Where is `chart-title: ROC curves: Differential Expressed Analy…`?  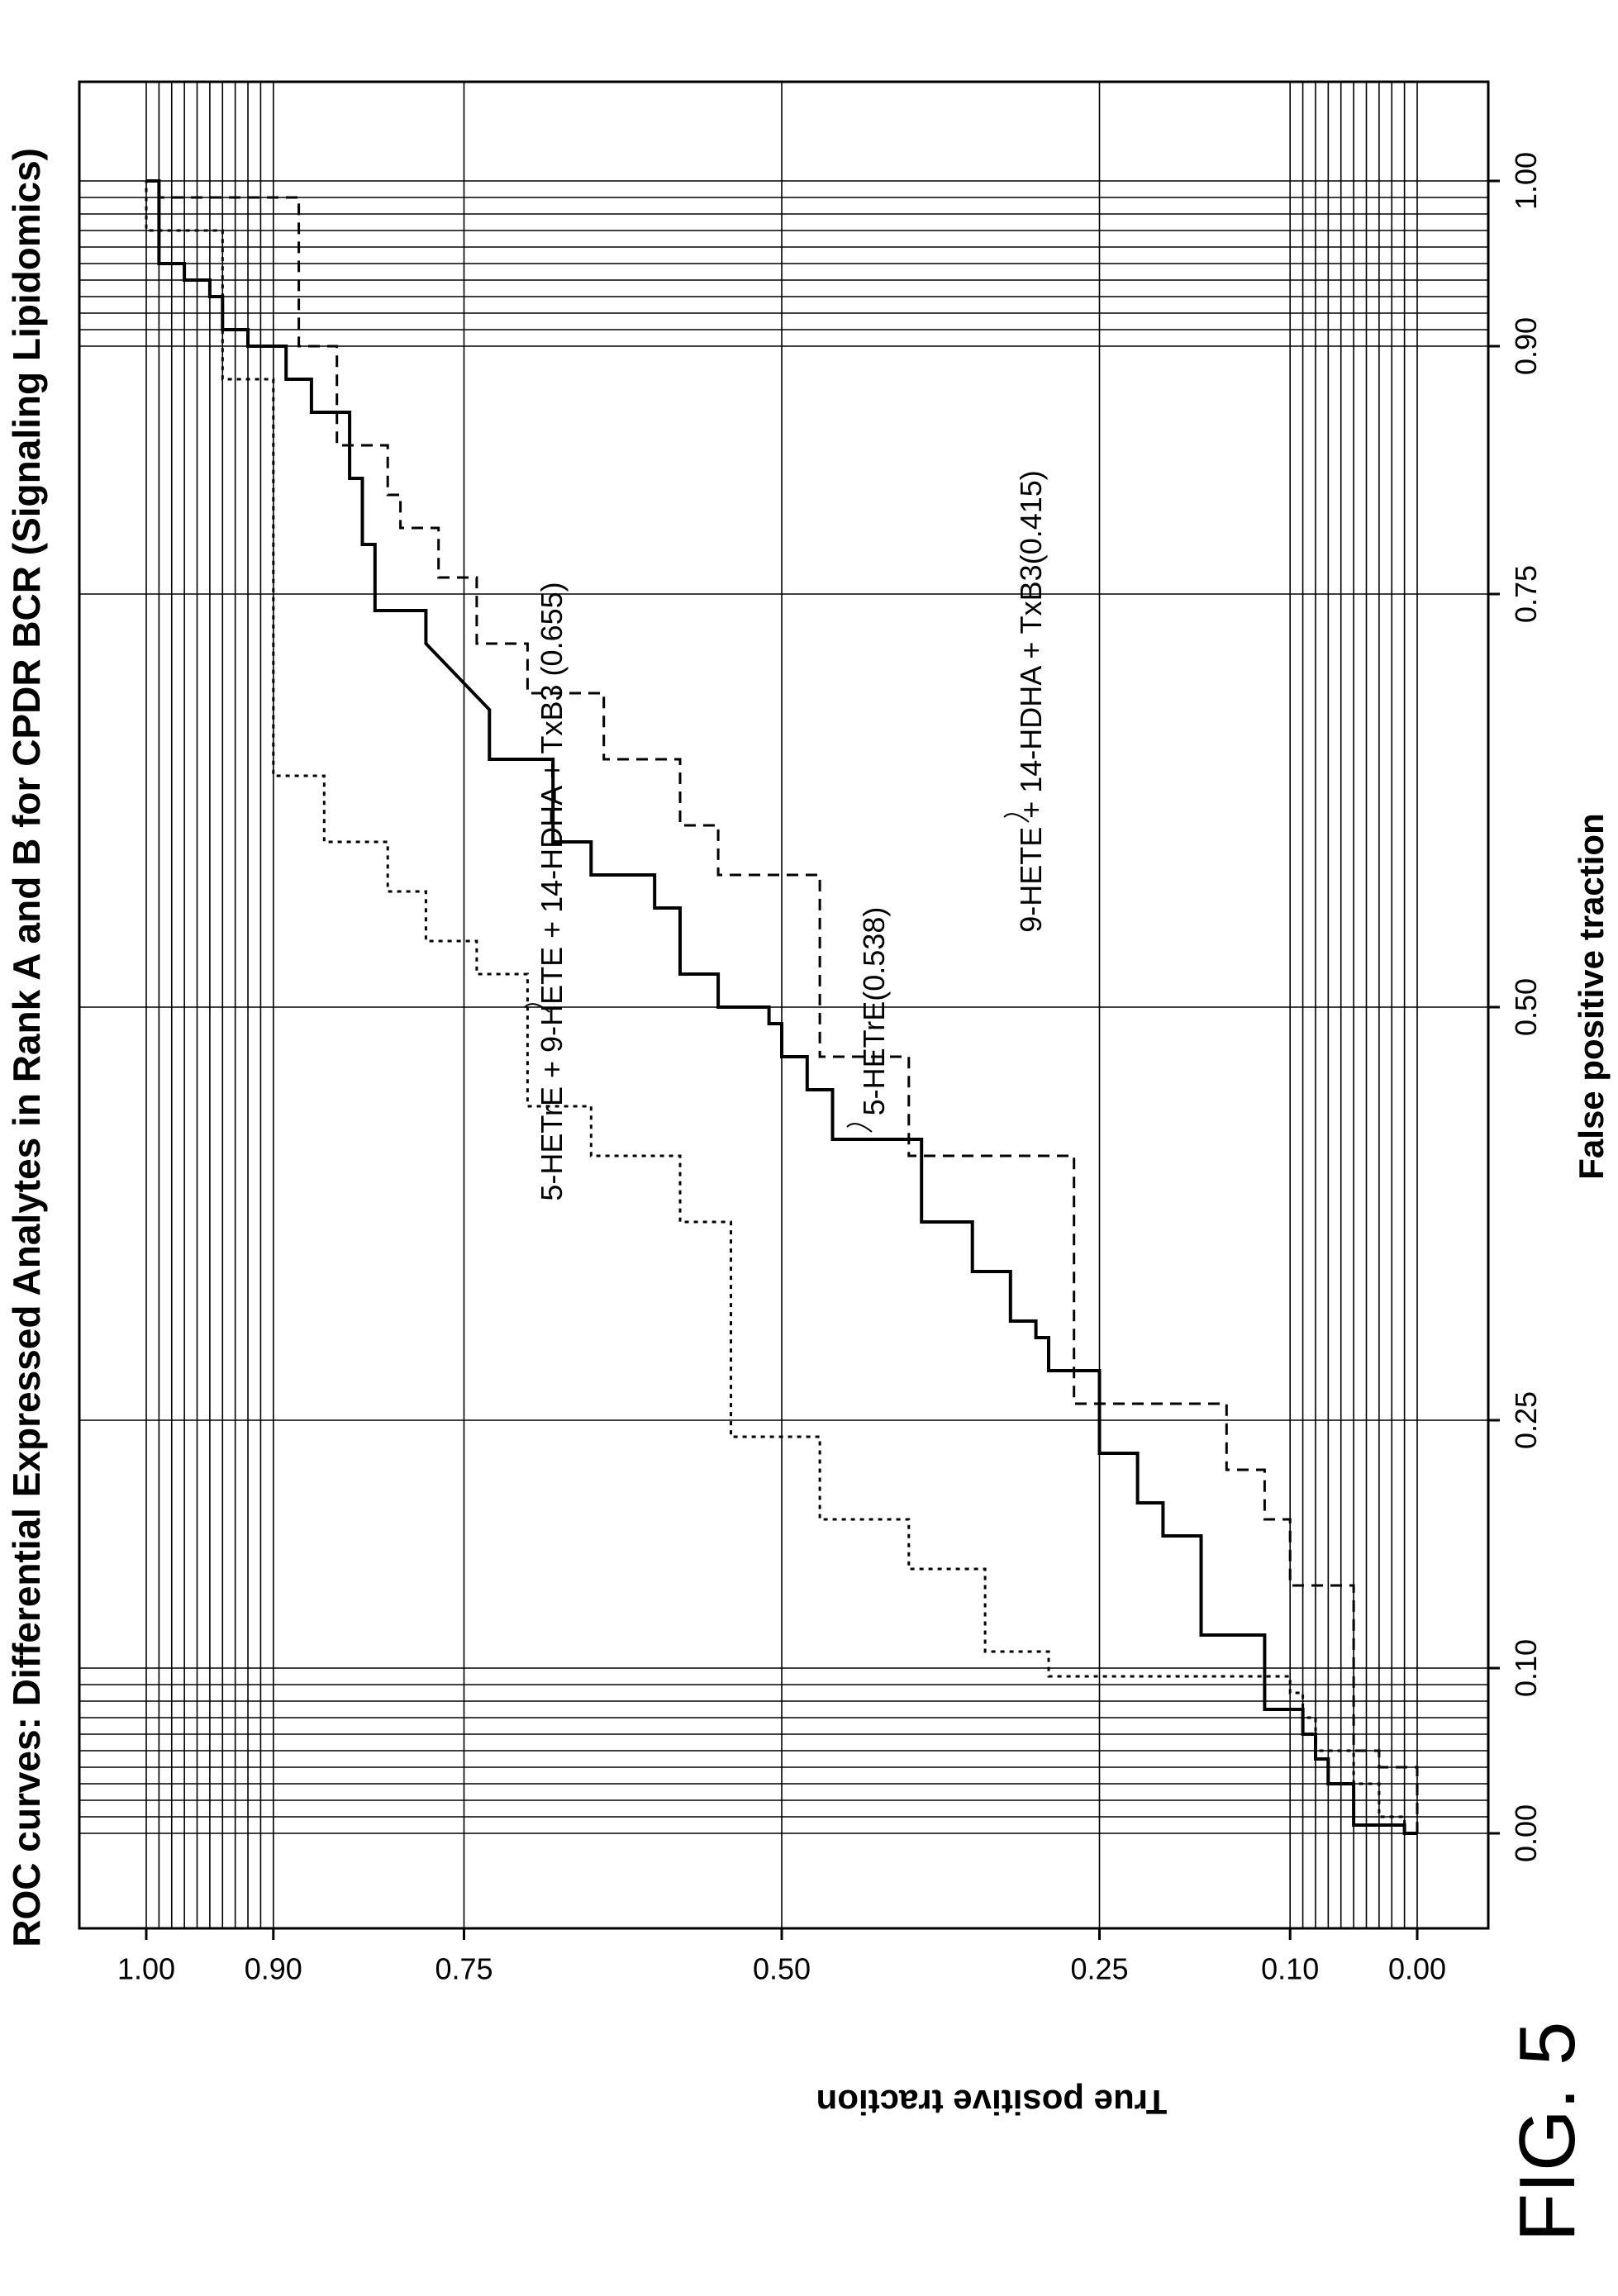
chart-title: ROC curves: Differential Expressed Analy… is located at coordinates (26, 1047).